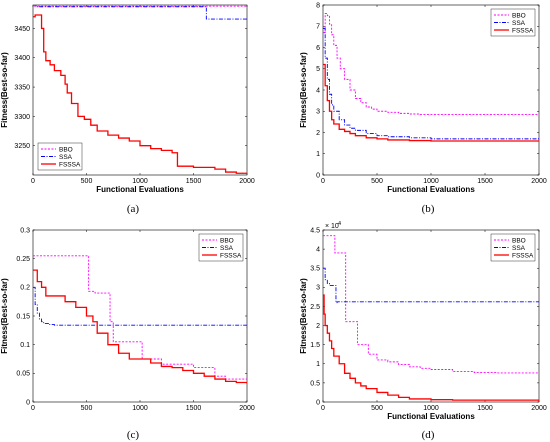 This screenshot has width=550, height=442. What do you see at coordinates (428, 209) in the screenshot?
I see `panel-caption: (b)` at bounding box center [428, 209].